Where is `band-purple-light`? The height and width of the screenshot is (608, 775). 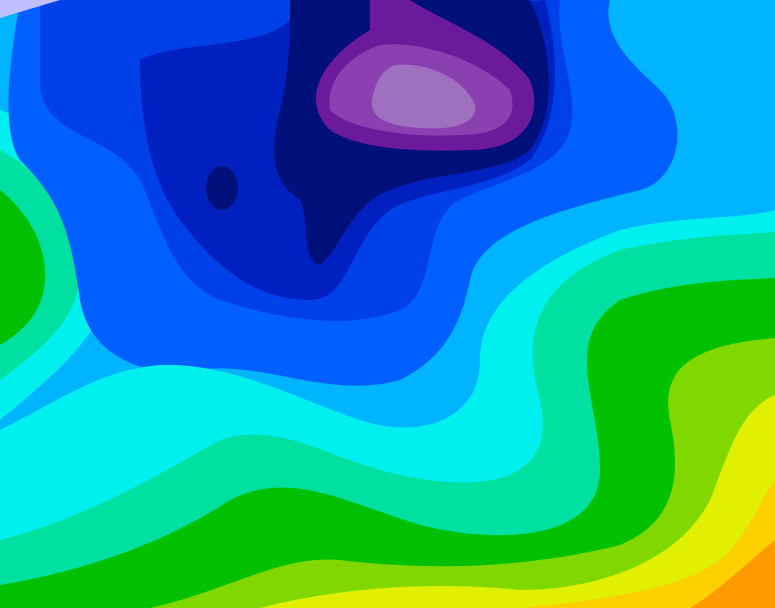
band-purple-light is located at coordinates (423, 96).